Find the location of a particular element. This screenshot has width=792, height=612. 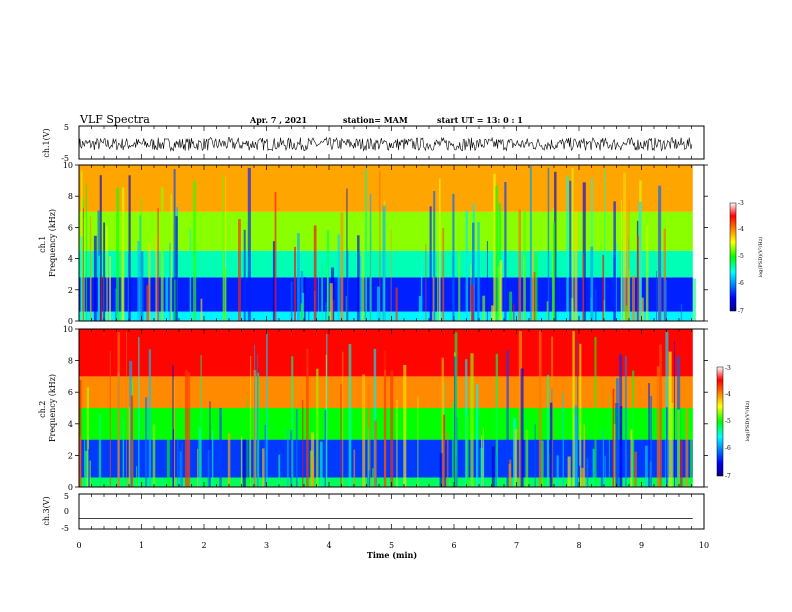

time-tick-label: 1 is located at coordinates (141, 545).